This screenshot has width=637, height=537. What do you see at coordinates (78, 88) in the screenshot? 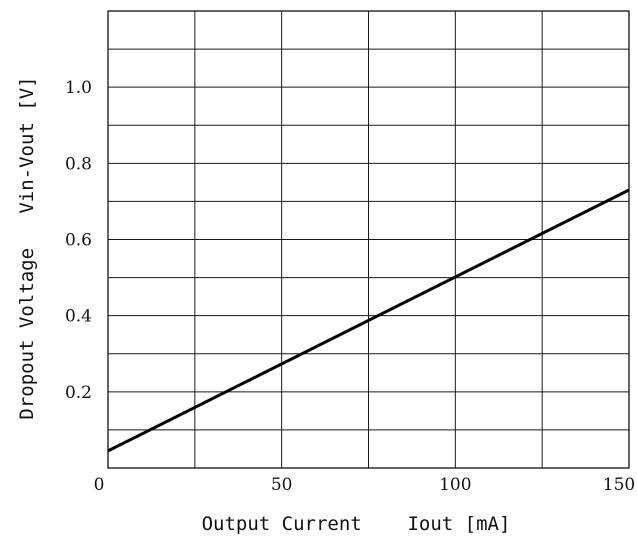
I see `y-tick-label: 1.0` at bounding box center [78, 88].